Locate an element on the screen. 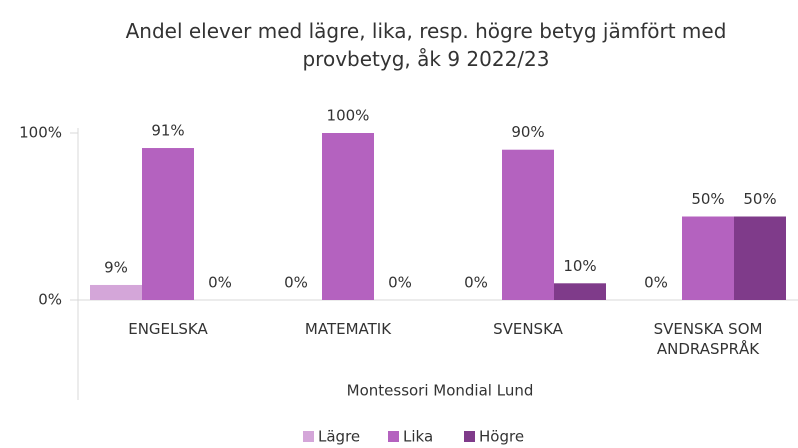 The width and height of the screenshot is (798, 448). value-label: 91% is located at coordinates (167, 131).